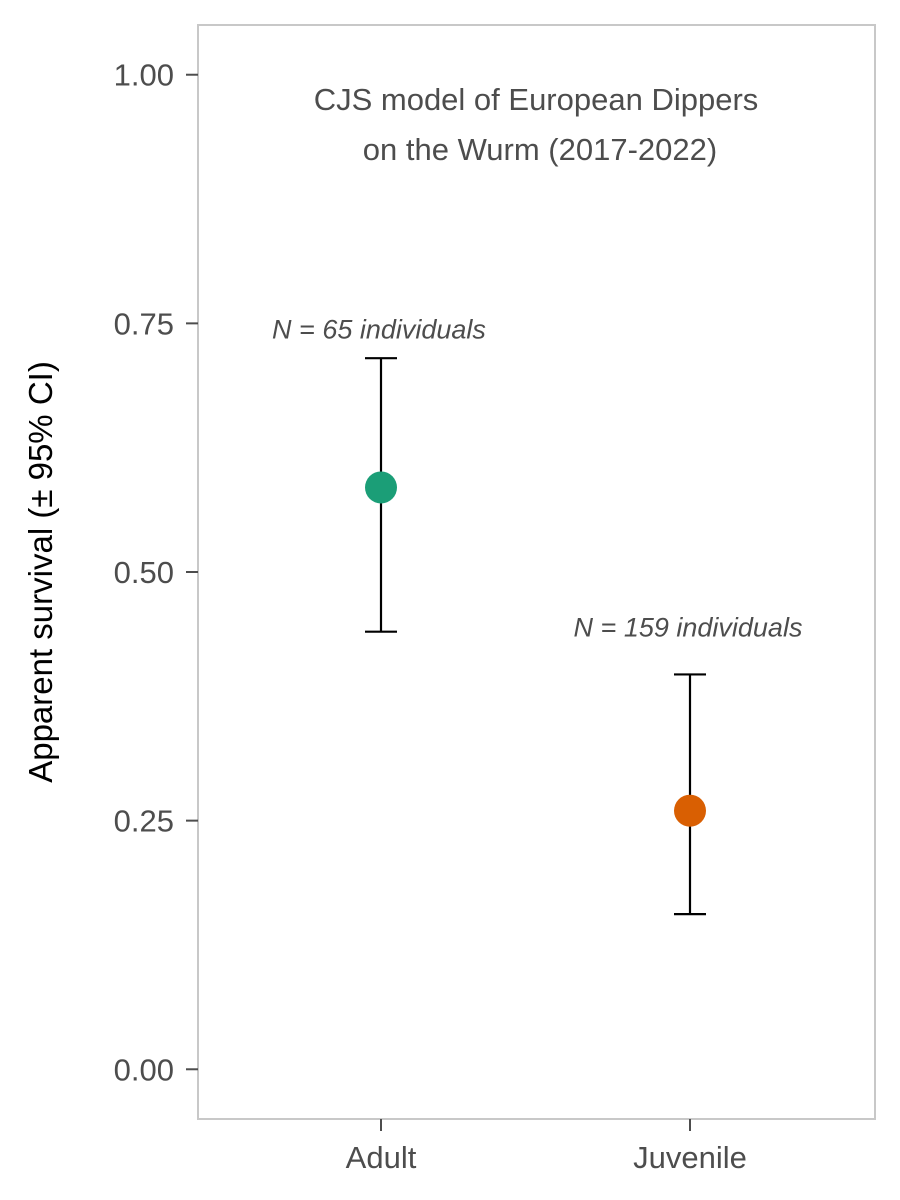 Image resolution: width=900 pixels, height=1200 pixels. What do you see at coordinates (144, 1069) in the screenshot?
I see `y-tick-label: 0.00` at bounding box center [144, 1069].